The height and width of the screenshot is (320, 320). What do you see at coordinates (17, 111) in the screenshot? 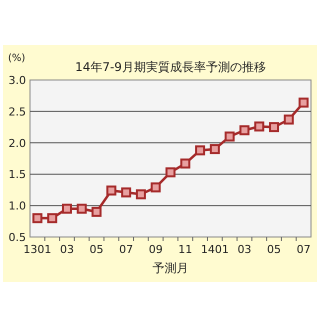
I see `y-tick-label: 2.5` at bounding box center [17, 111].